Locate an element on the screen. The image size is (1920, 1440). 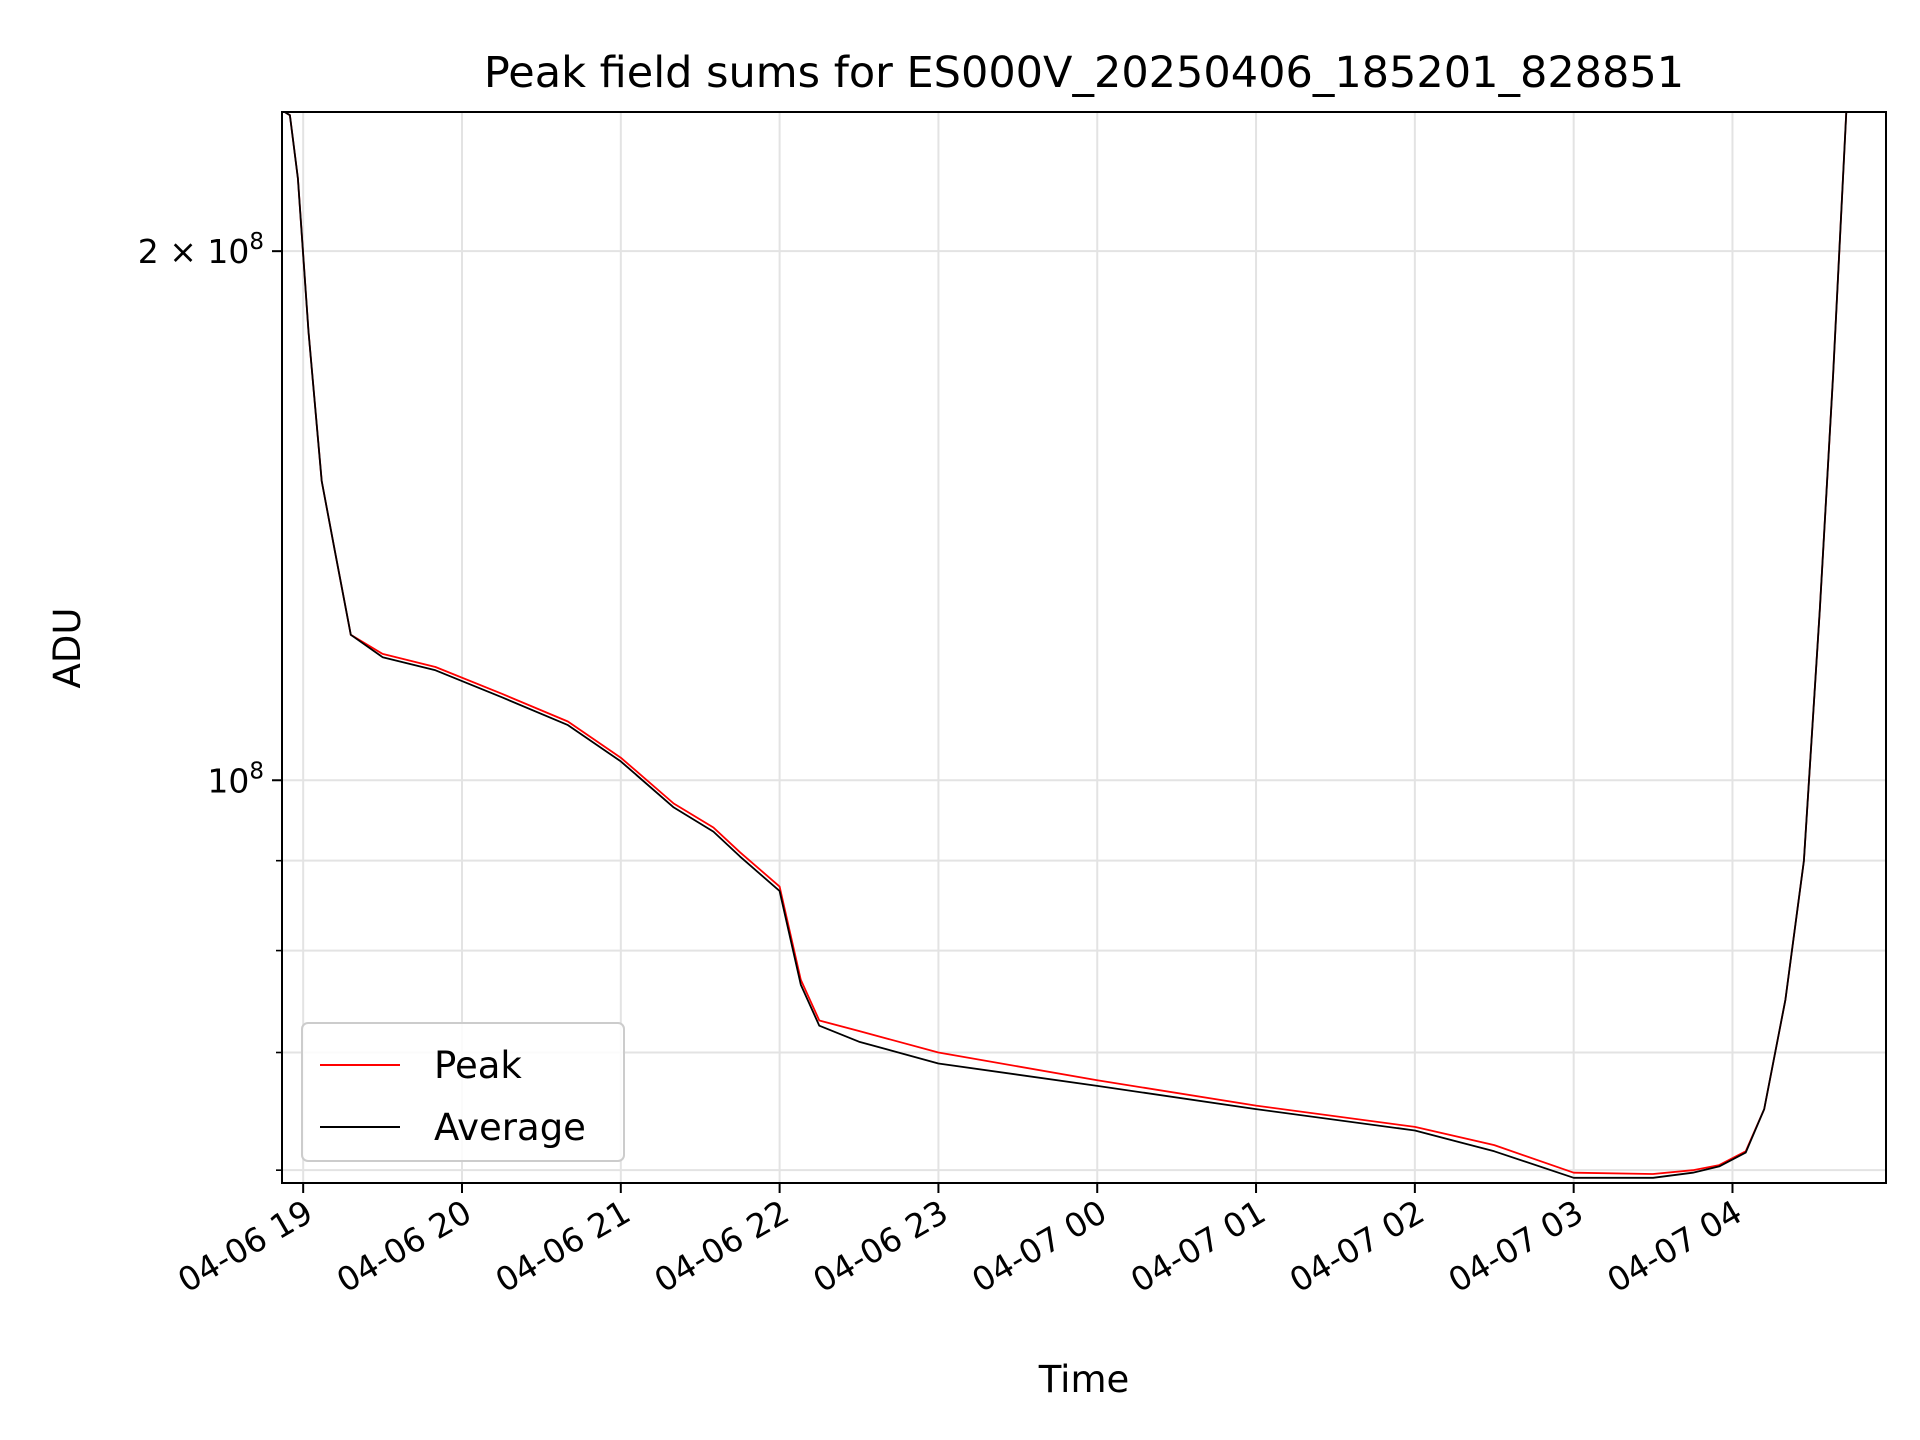
y-tick-label: 108 is located at coordinates (235, 779).